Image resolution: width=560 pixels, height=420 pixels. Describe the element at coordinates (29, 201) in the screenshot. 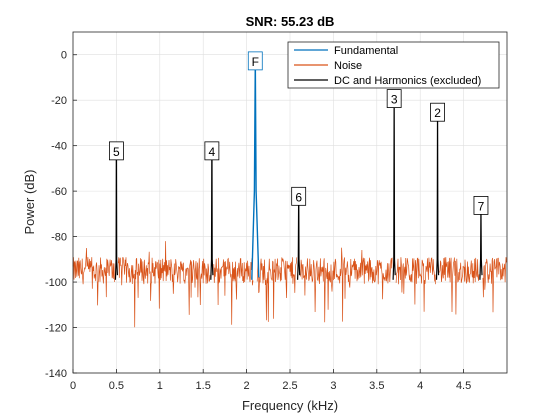

I see `y-axis-title: Power (dB)` at that location.